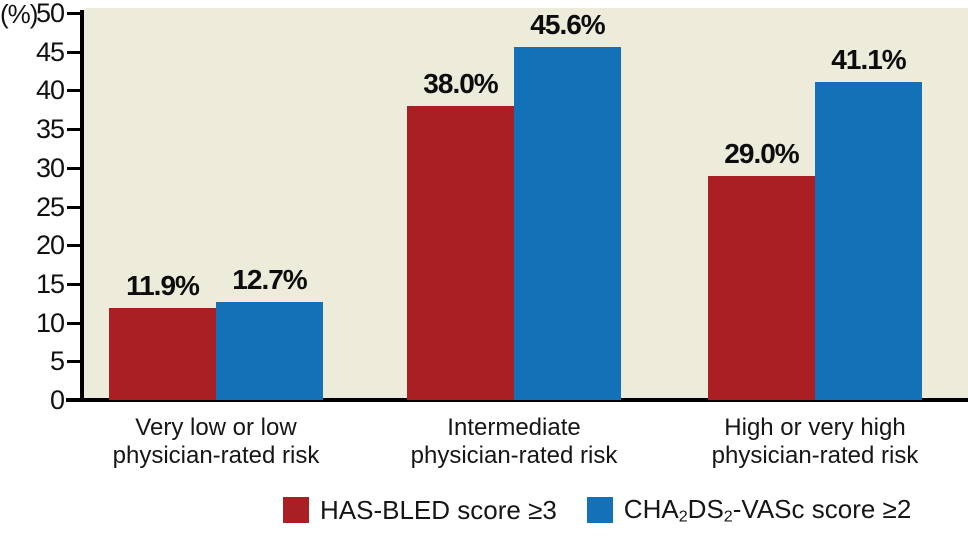 Image resolution: width=968 pixels, height=544 pixels. Describe the element at coordinates (517, 400) in the screenshot. I see `x-axis-line` at that location.